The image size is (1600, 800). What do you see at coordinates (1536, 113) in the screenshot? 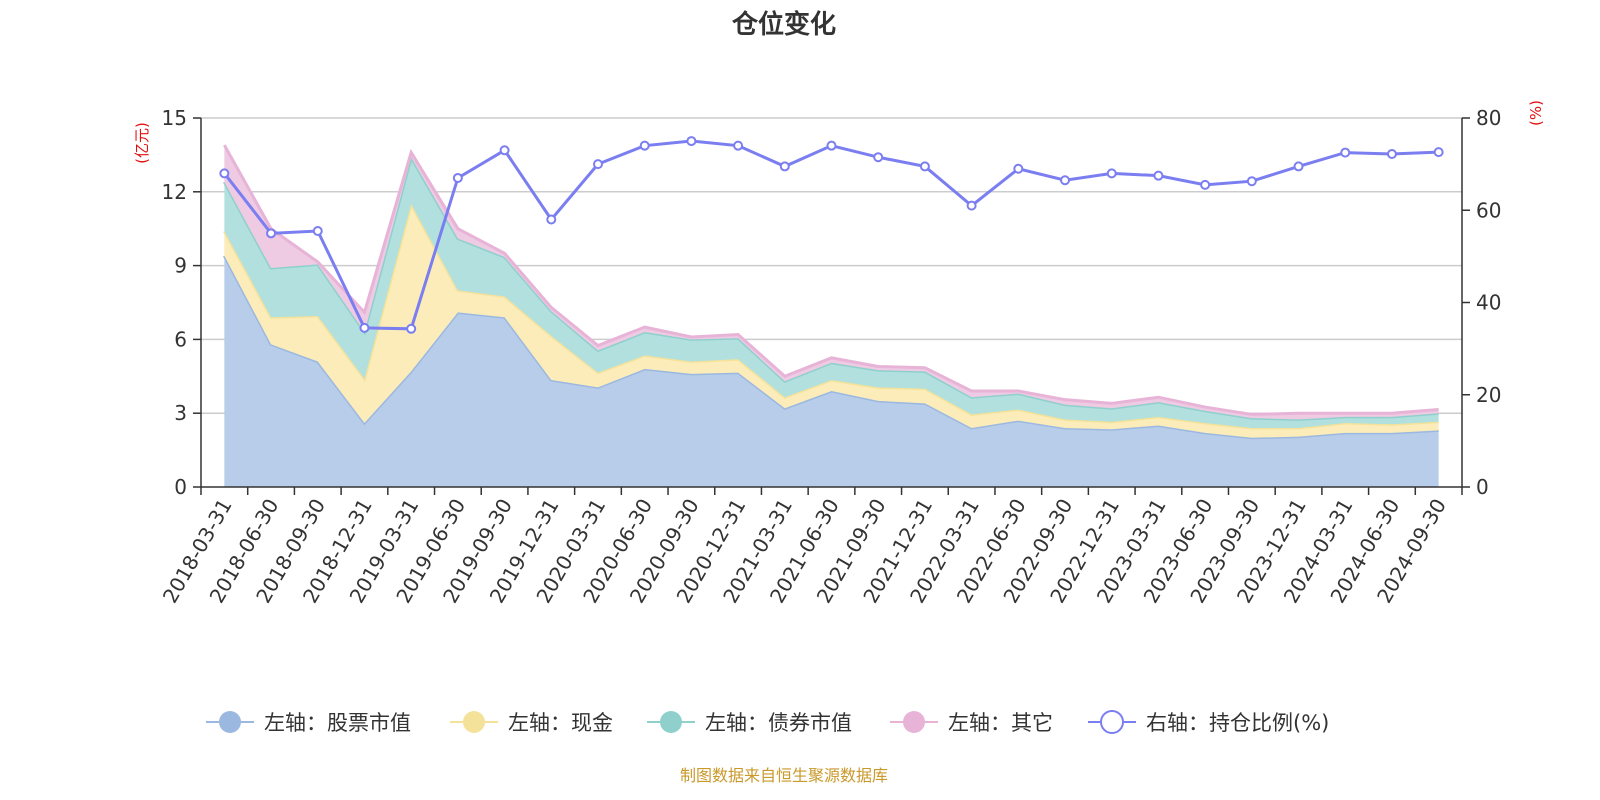
I see `right-axis-unit: (%)` at bounding box center [1536, 113].